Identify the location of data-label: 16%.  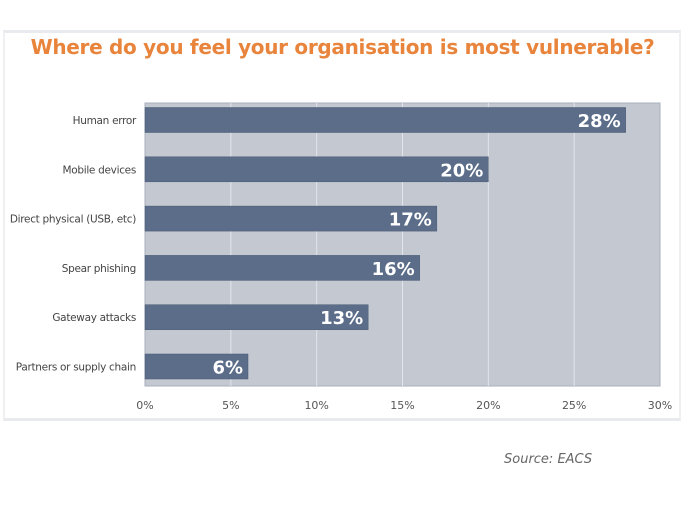
(393, 269).